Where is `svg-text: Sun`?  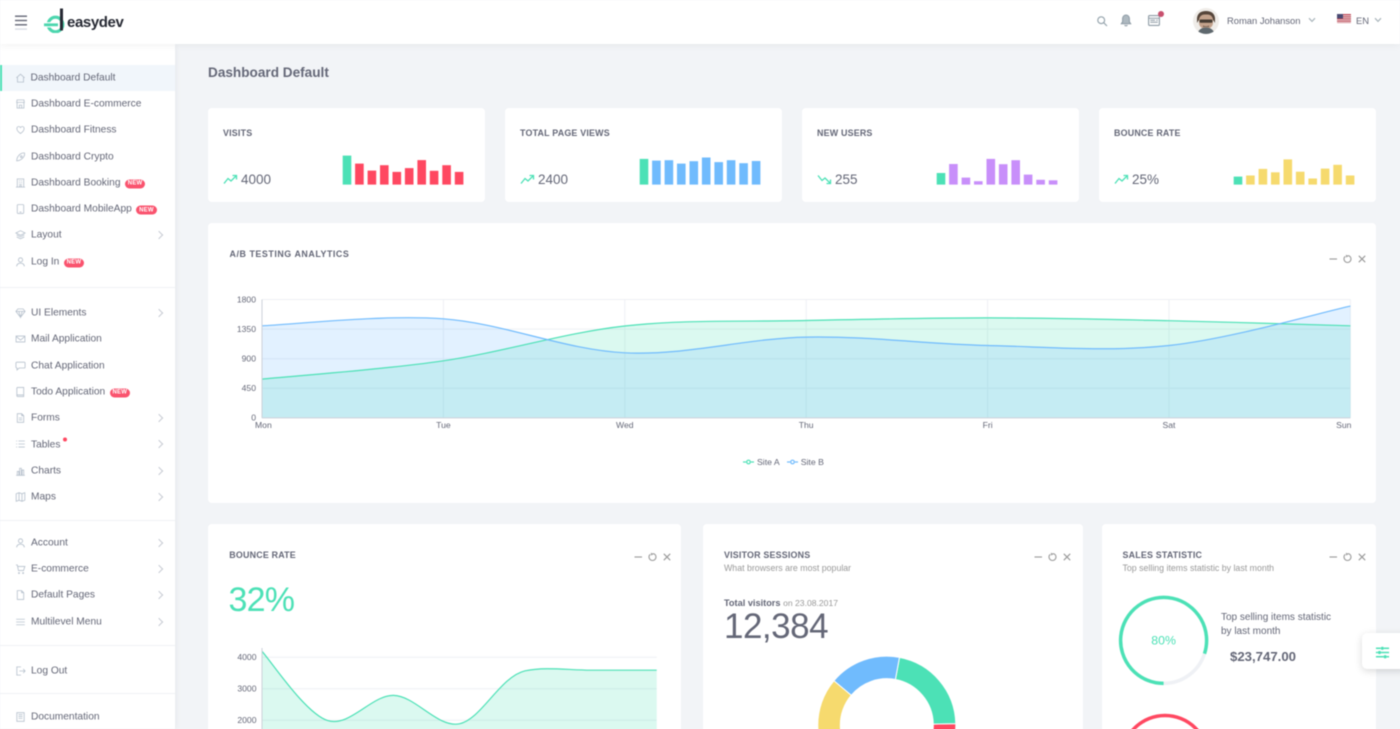
svg-text: Sun is located at coordinates (1344, 425).